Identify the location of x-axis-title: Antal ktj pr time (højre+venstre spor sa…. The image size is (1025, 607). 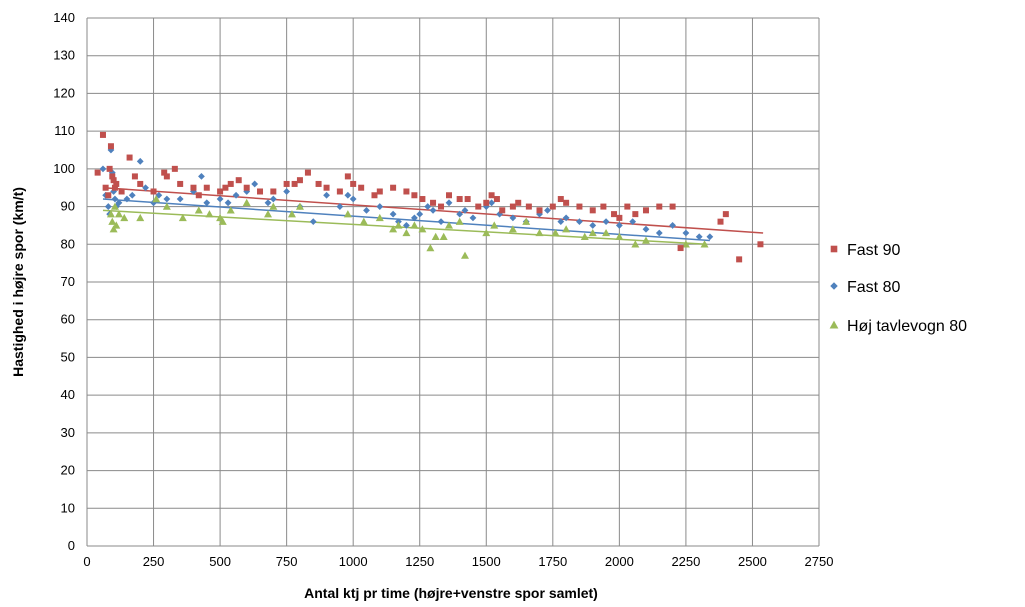
(451, 593).